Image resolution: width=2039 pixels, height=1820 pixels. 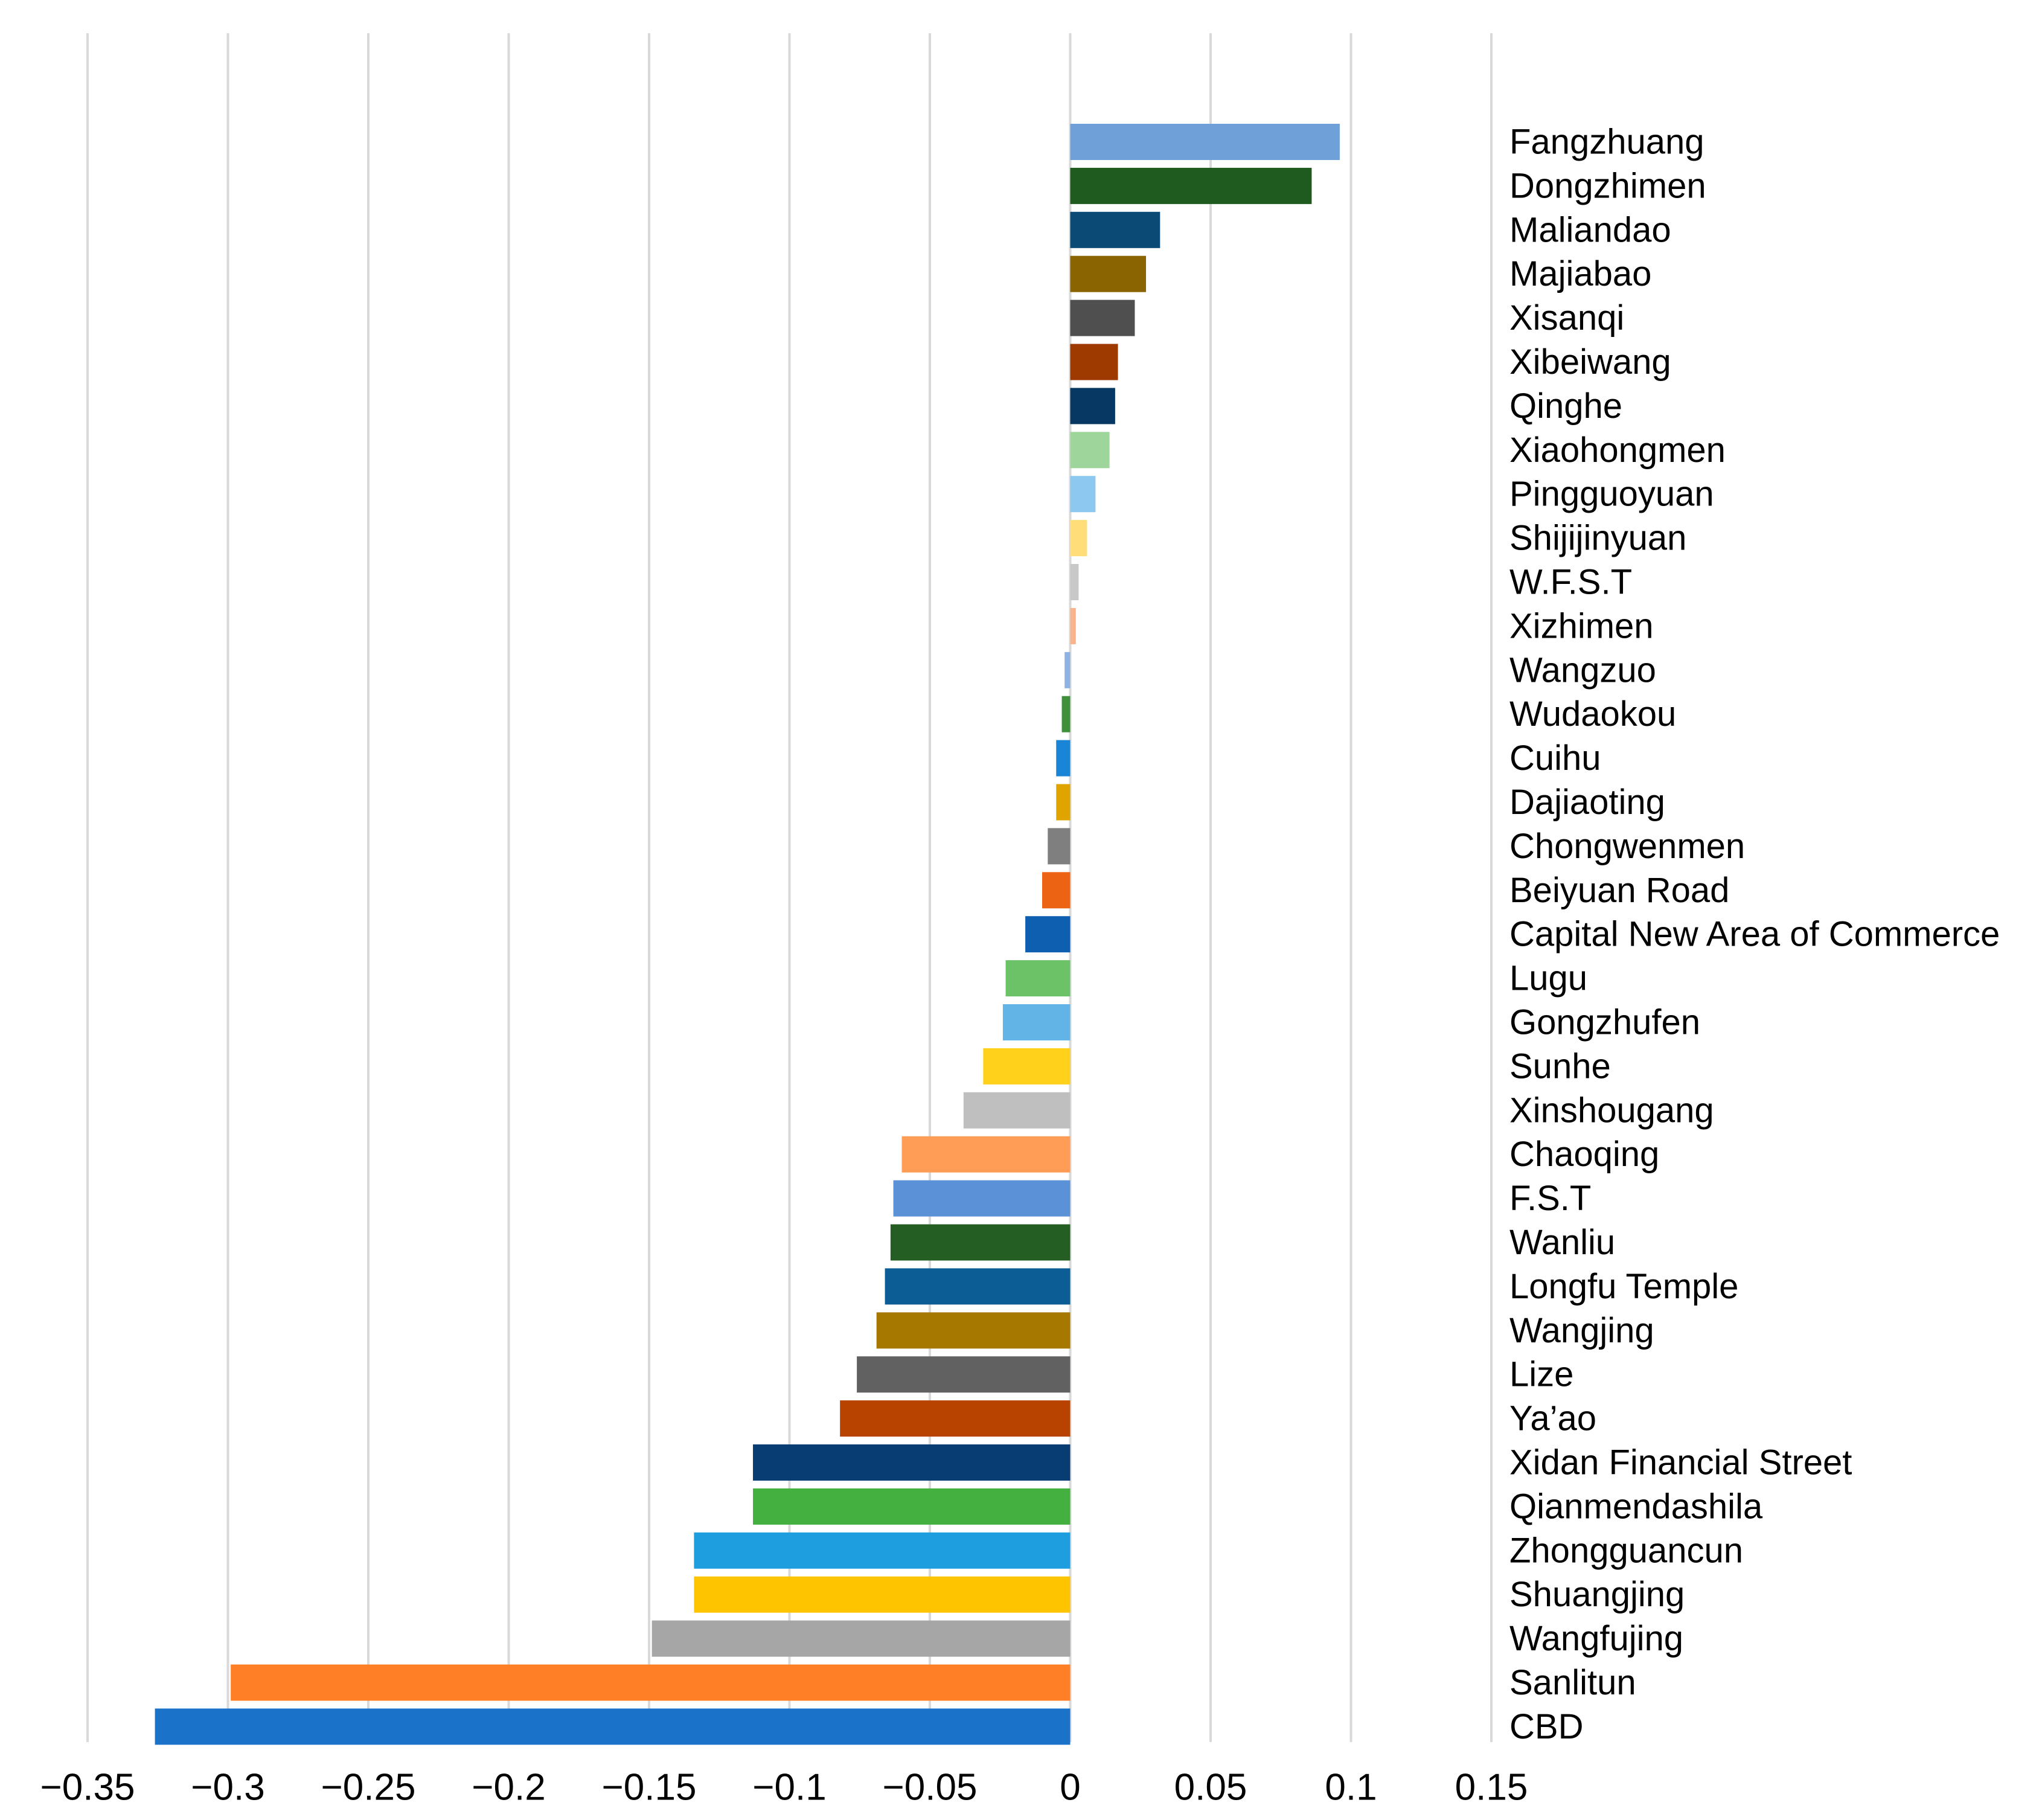 What do you see at coordinates (1623, 1286) in the screenshot?
I see `category-label-26: Longfu Temple` at bounding box center [1623, 1286].